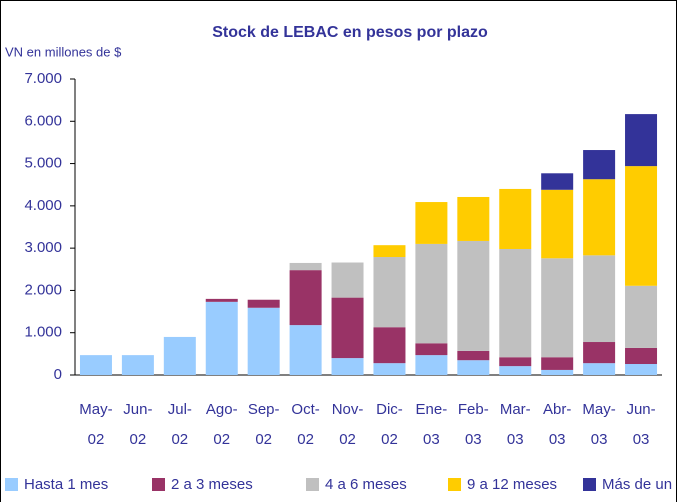  I want to click on x-tick-label: Sep-, so click(264, 409).